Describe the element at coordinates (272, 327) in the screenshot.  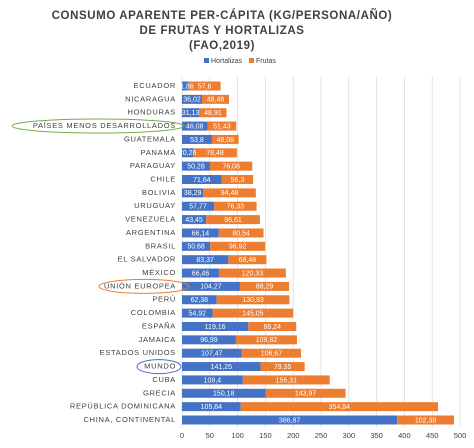
I see `data-label: 86,24` at that location.